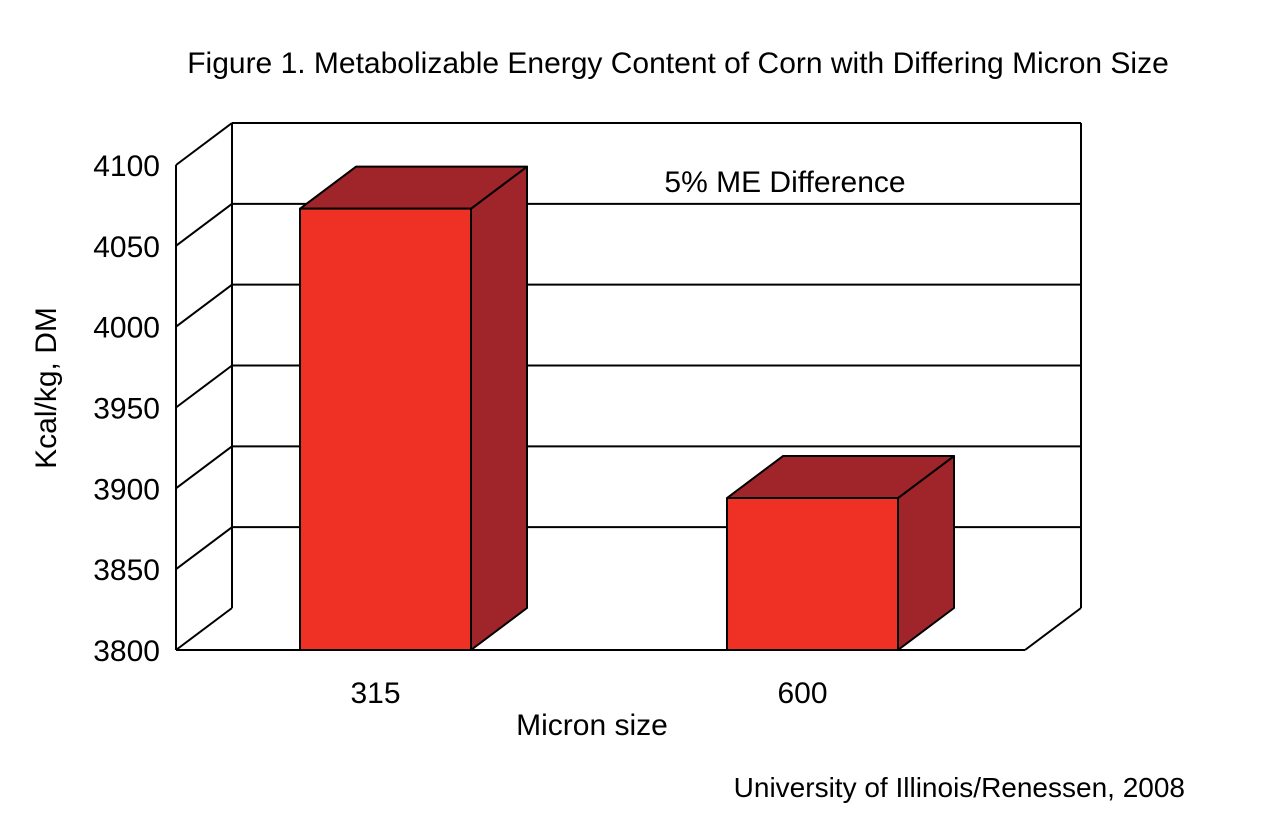  I want to click on y-tick-label: 3950, so click(126, 409).